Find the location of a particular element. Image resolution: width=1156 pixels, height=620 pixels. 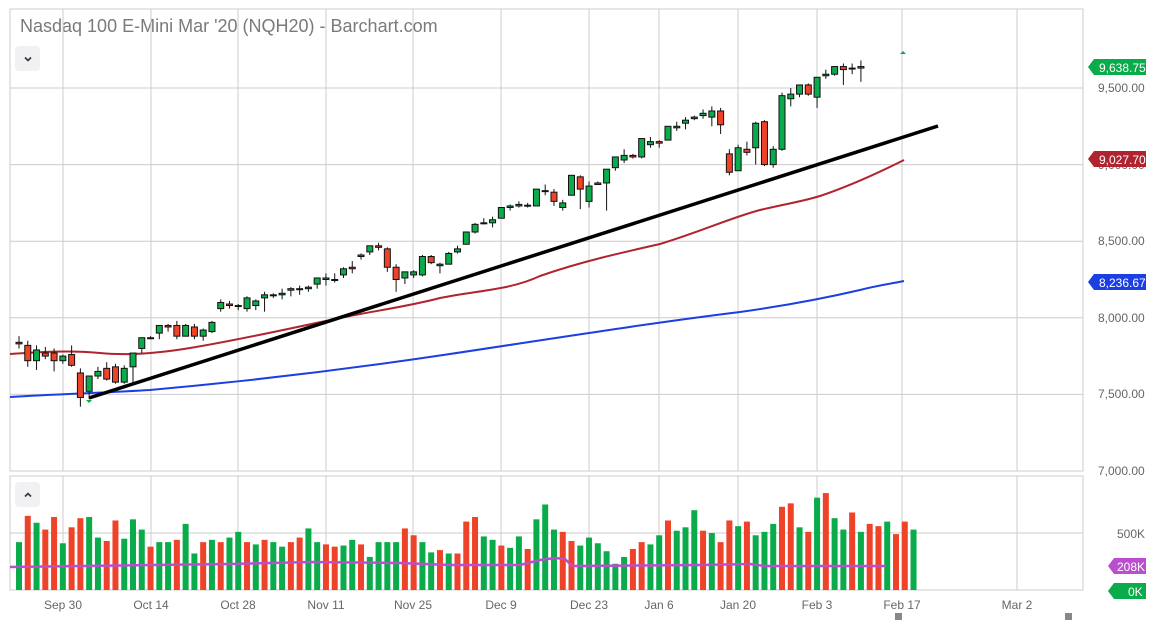

collapse-price-panel-button is located at coordinates (27, 58).